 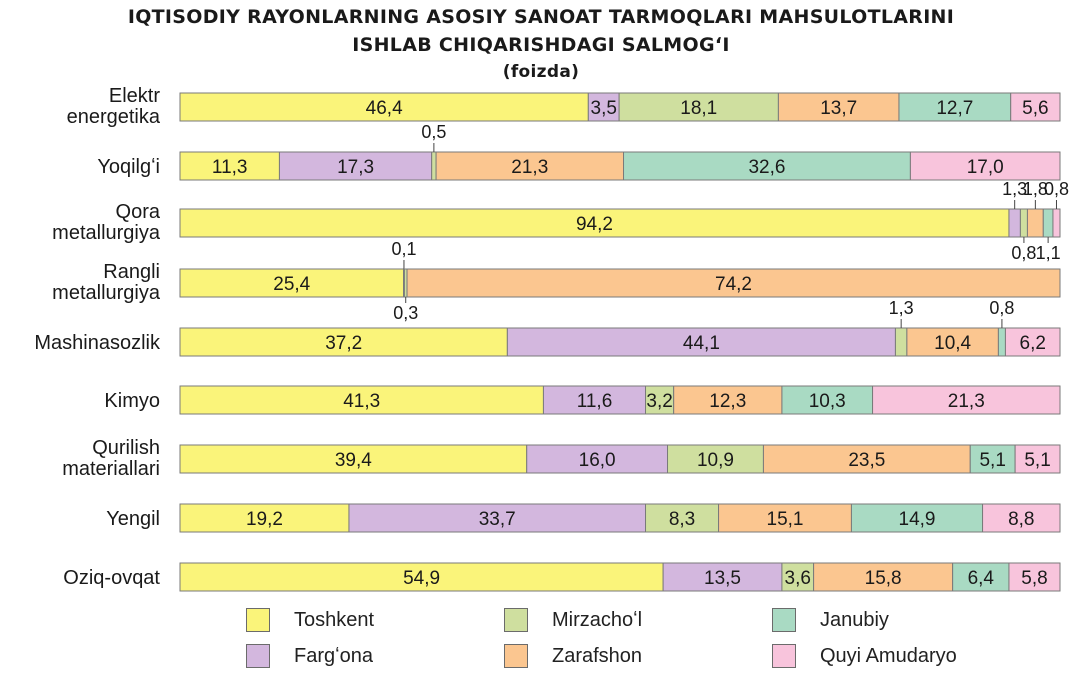 I want to click on data-label-mashinasozlik-toshkent: 37,2, so click(x=343, y=343).